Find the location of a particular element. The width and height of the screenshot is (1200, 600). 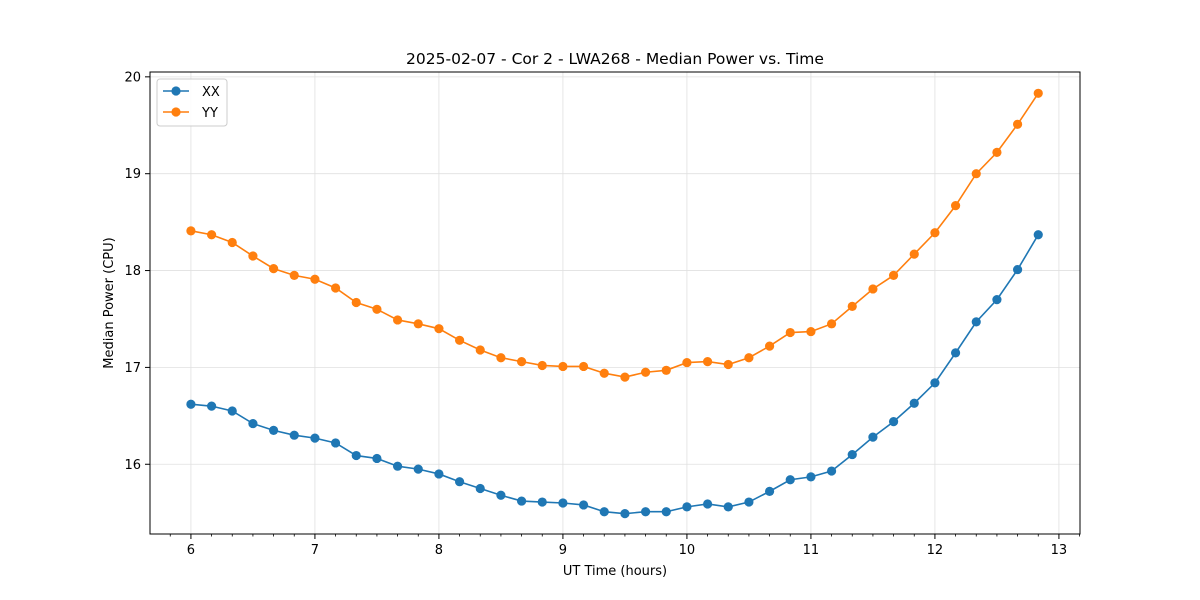

legend-xx-marker is located at coordinates (176, 91).